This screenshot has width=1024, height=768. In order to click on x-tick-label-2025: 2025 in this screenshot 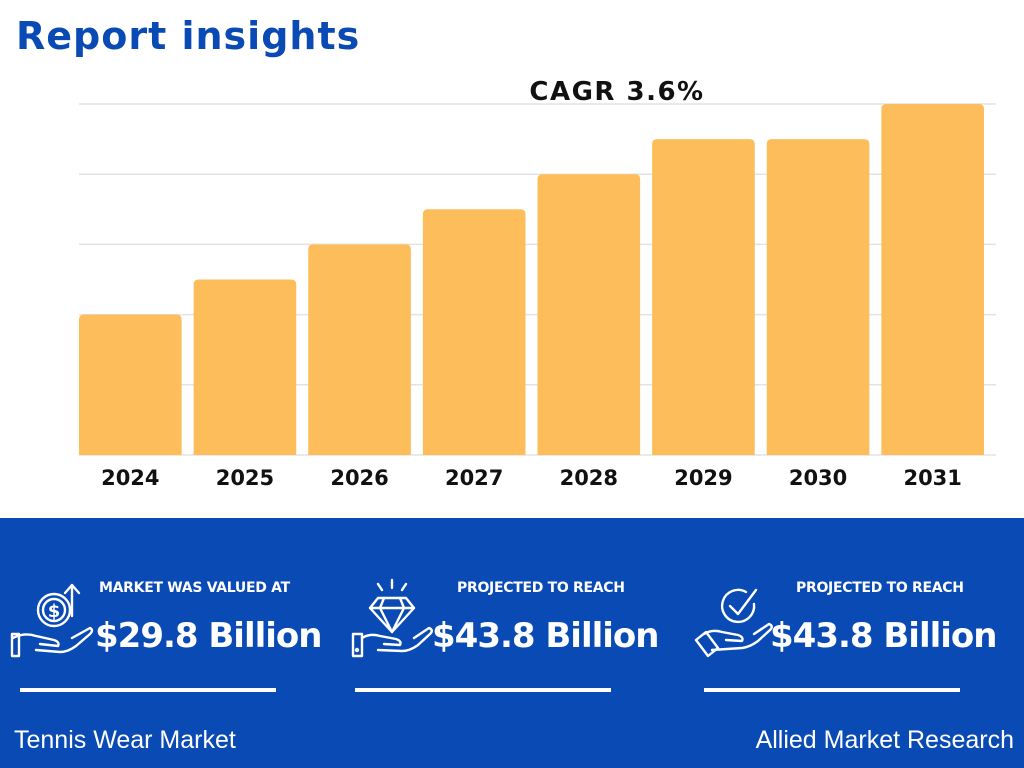, I will do `click(245, 478)`.